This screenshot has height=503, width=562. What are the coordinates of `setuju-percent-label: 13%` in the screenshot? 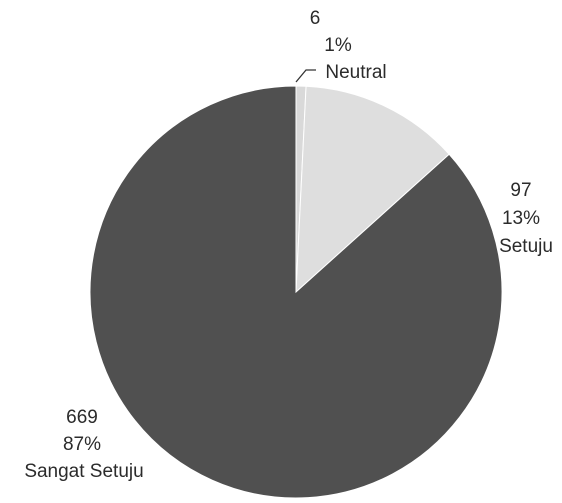 It's located at (521, 218).